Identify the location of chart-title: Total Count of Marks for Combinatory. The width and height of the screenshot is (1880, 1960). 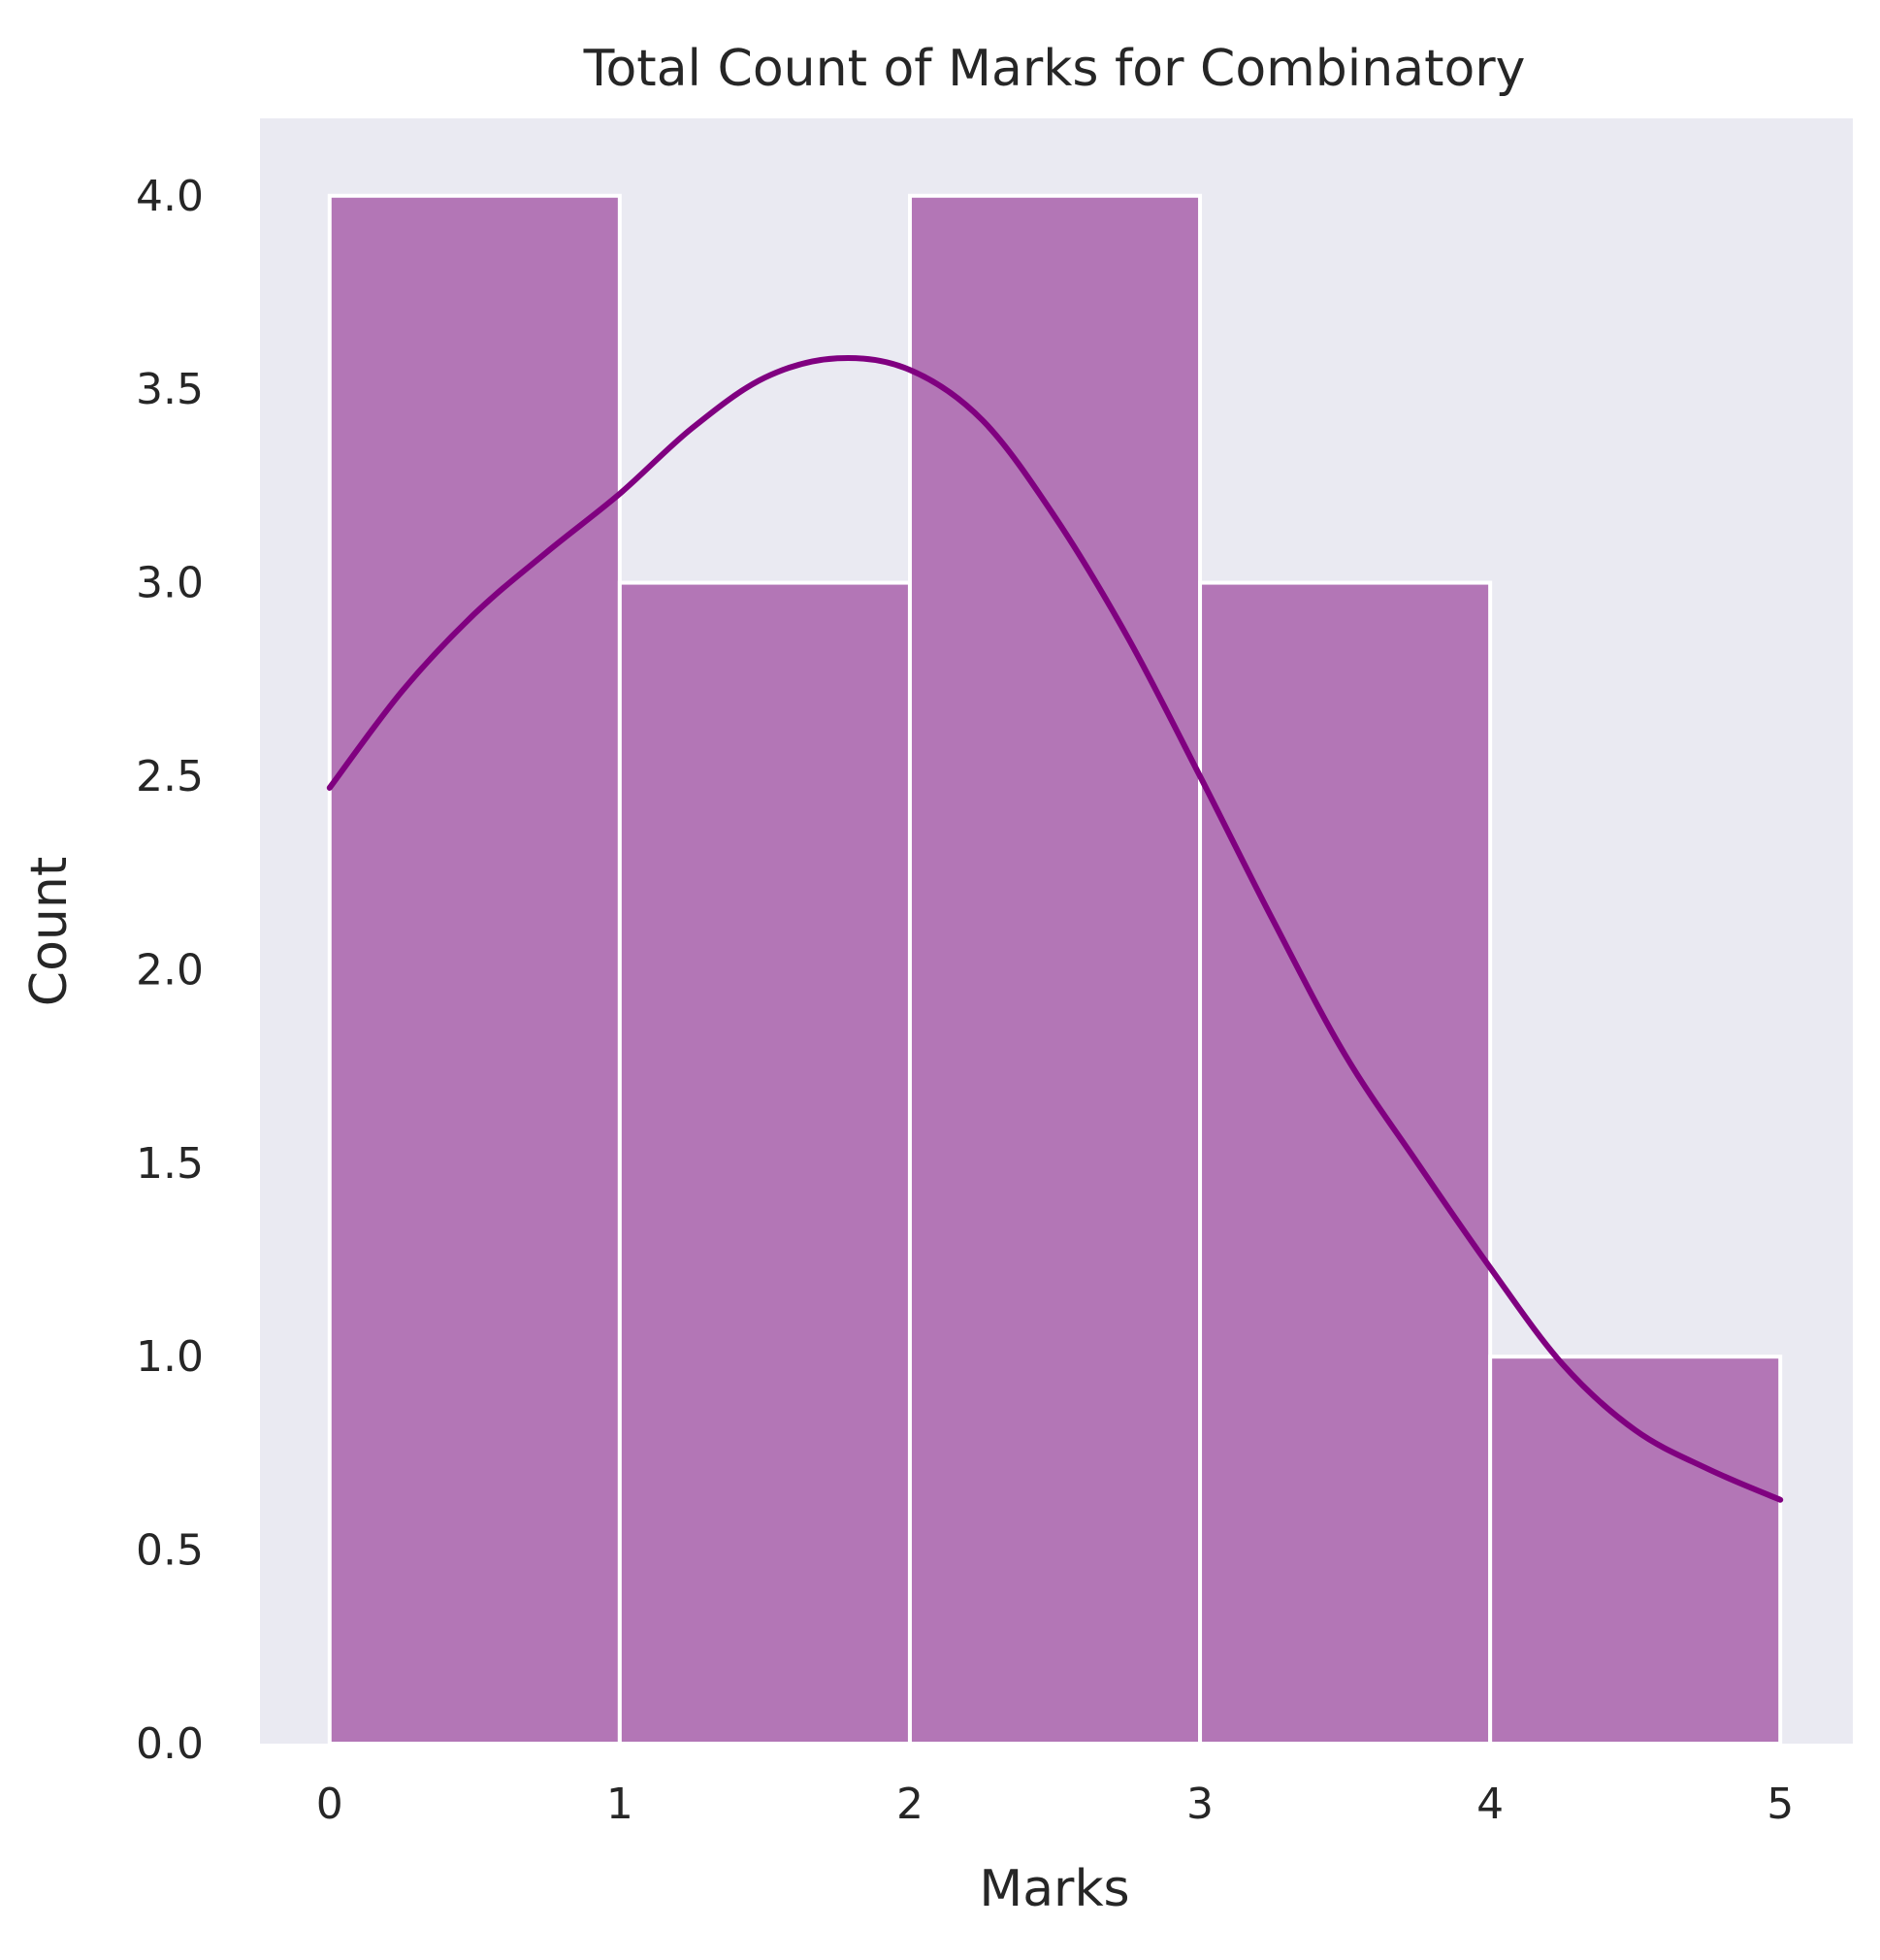
(1054, 69).